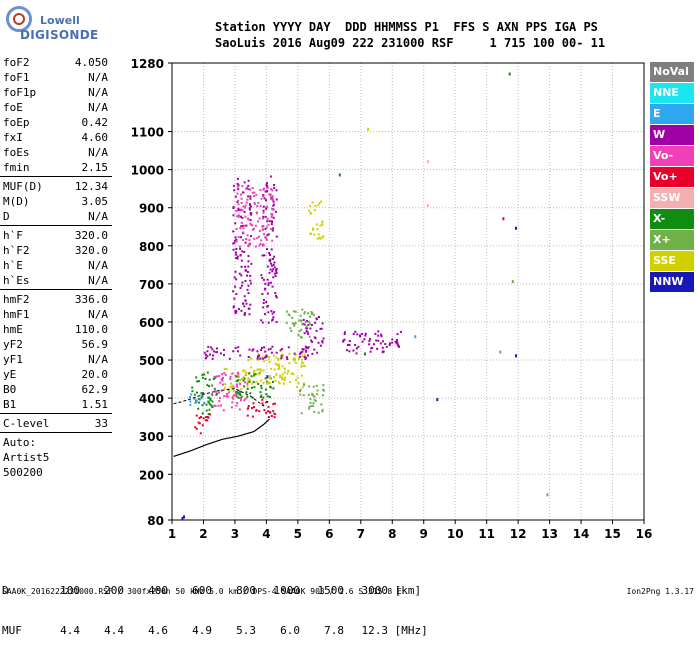 This screenshot has width=700, height=651. What do you see at coordinates (56, 92) in the screenshot?
I see `parameter-row-fof1p: foF1p N/A` at bounding box center [56, 92].